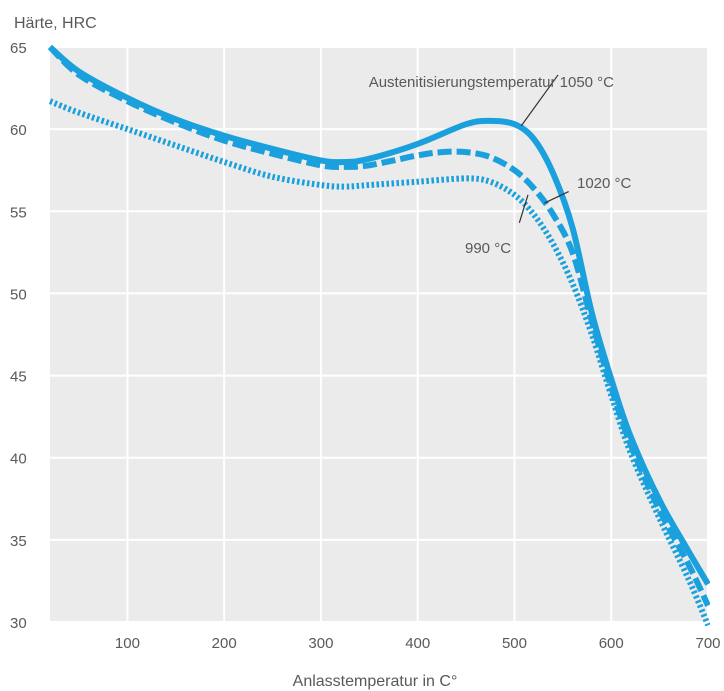  What do you see at coordinates (18, 130) in the screenshot?
I see `y-tick-label: 60` at bounding box center [18, 130].